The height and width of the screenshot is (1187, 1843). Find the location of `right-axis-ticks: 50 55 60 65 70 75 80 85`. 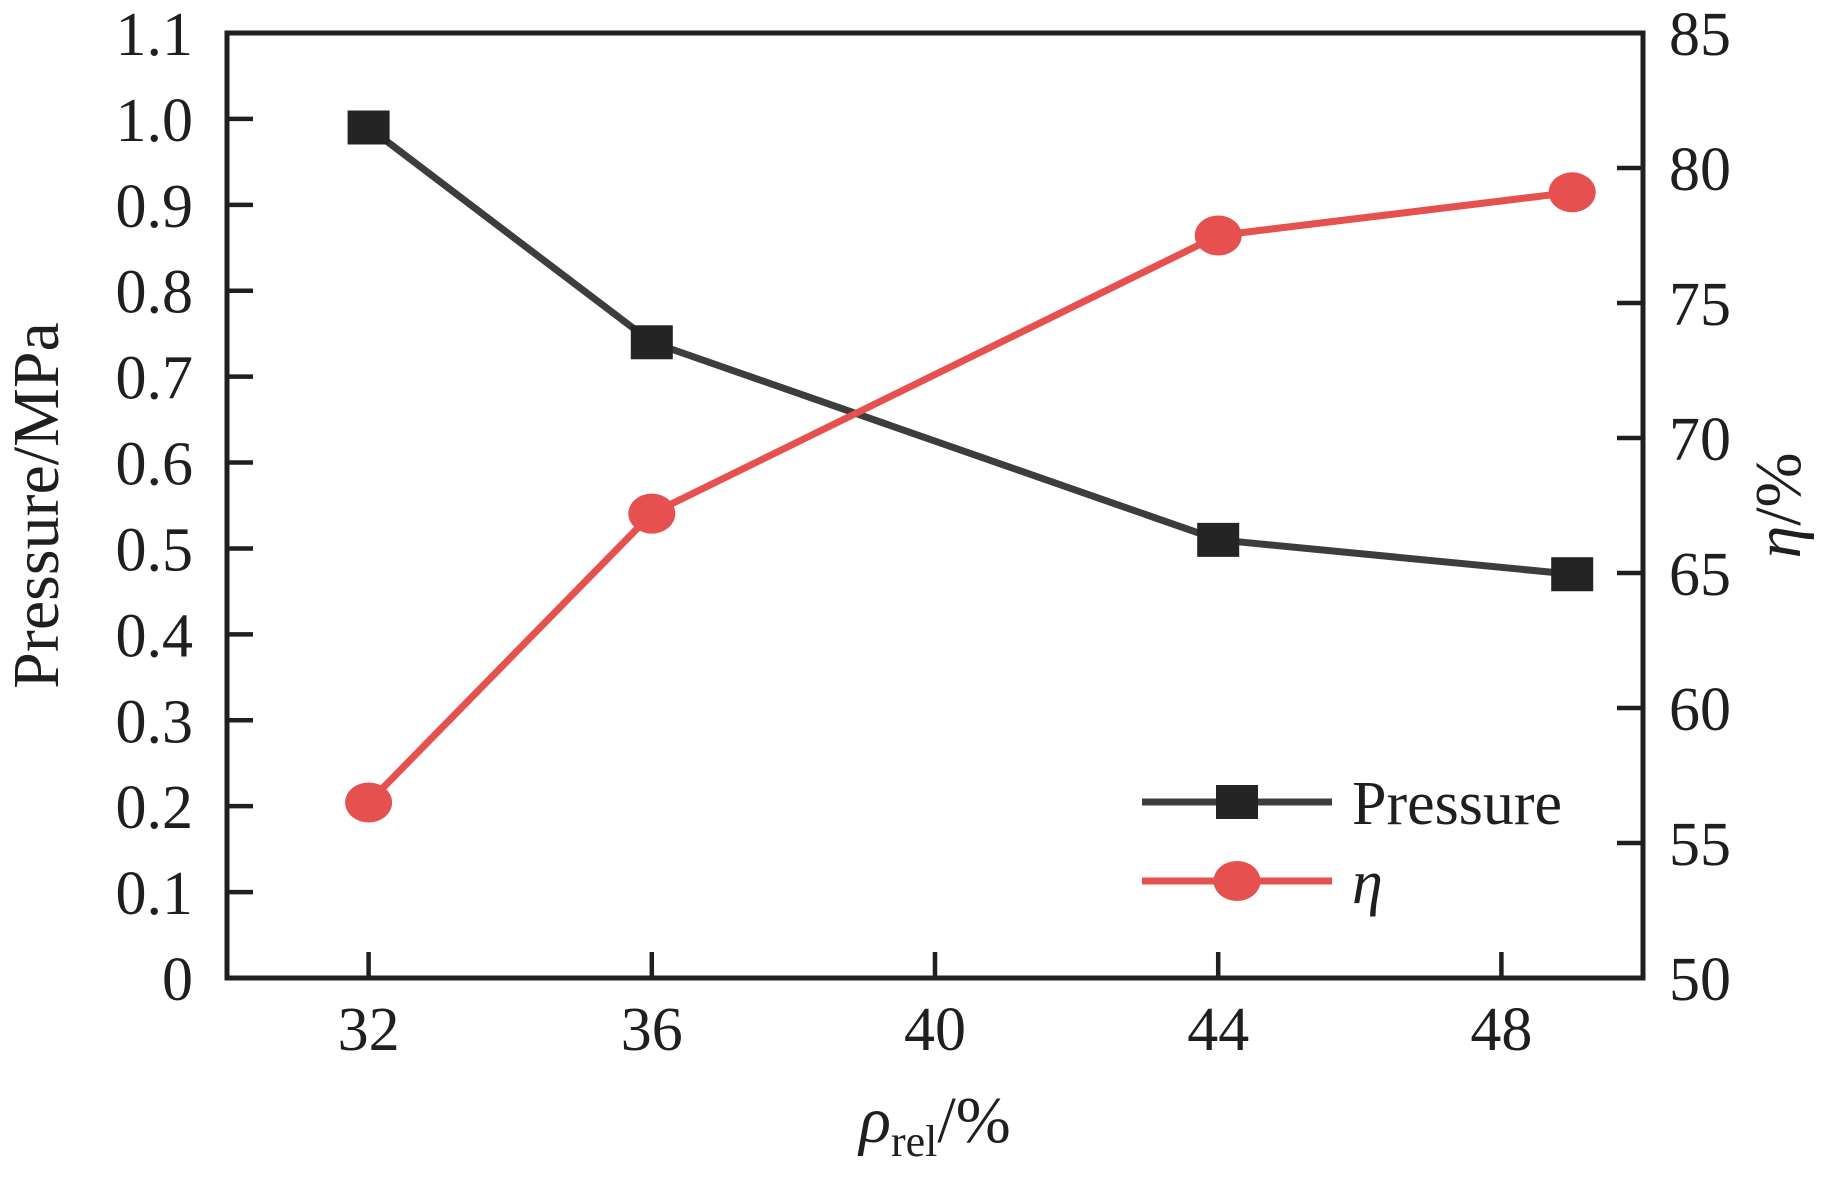

right-axis-ticks: 50 55 60 65 70 75 80 85 is located at coordinates (1674, 507).